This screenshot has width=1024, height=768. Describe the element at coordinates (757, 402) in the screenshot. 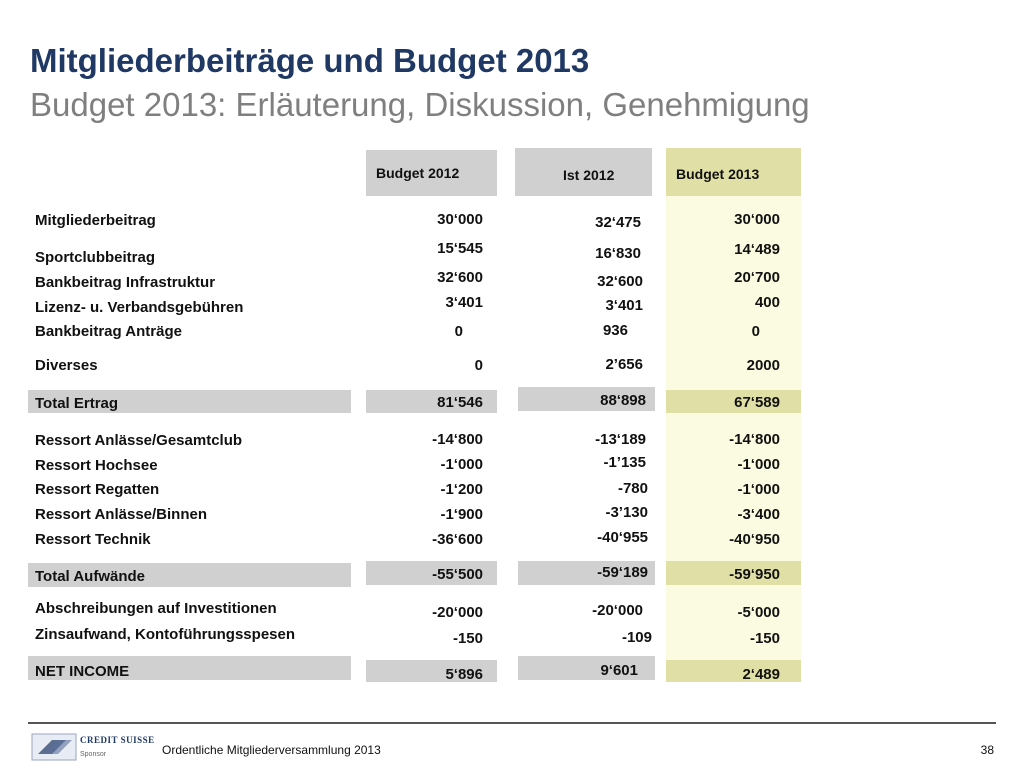

I see `cell-b2013: 67‘589` at that location.